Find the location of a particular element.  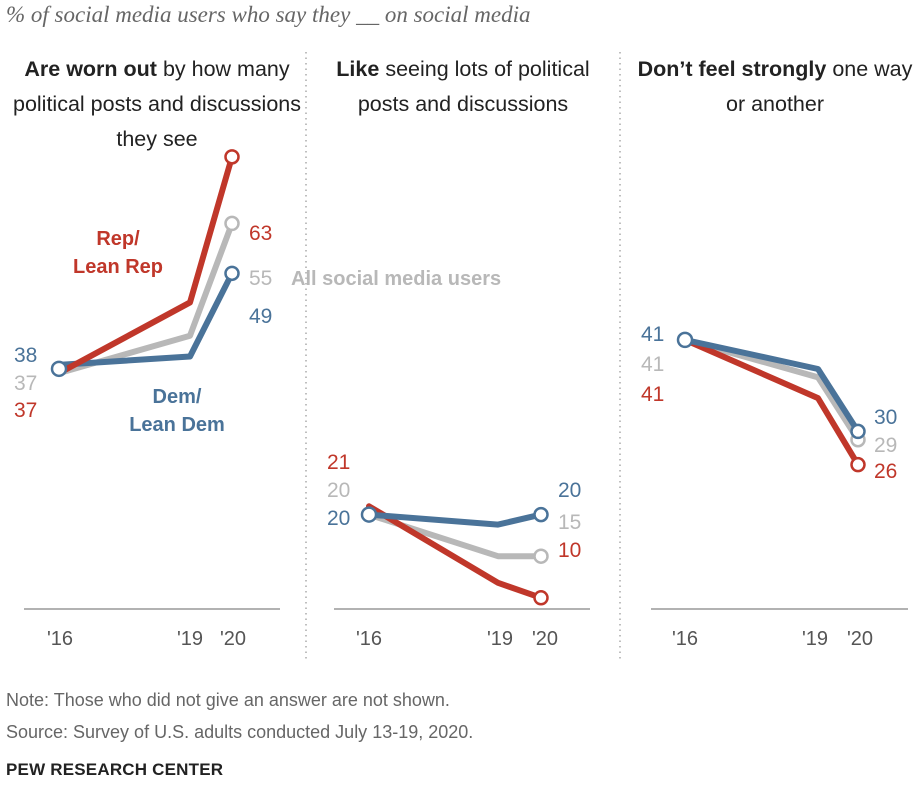

legend-all: All social media users is located at coordinates (396, 279).